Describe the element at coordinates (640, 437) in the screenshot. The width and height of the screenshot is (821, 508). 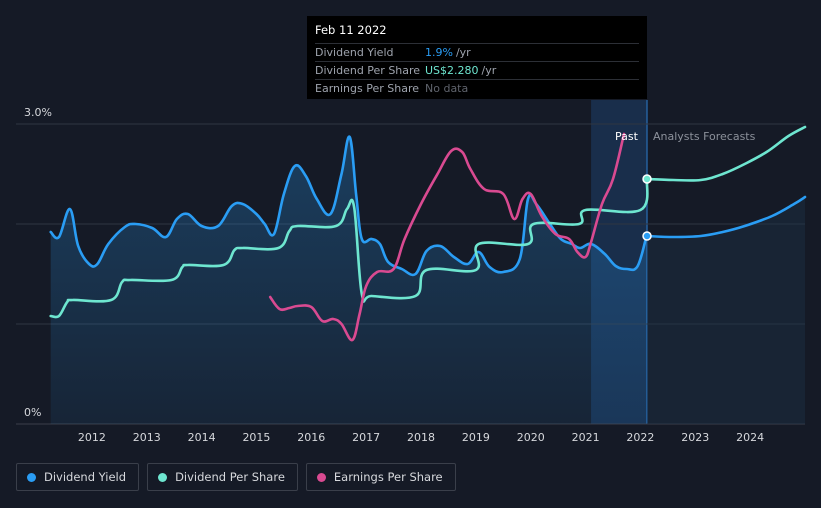
I see `x-tick-label: 2022` at that location.